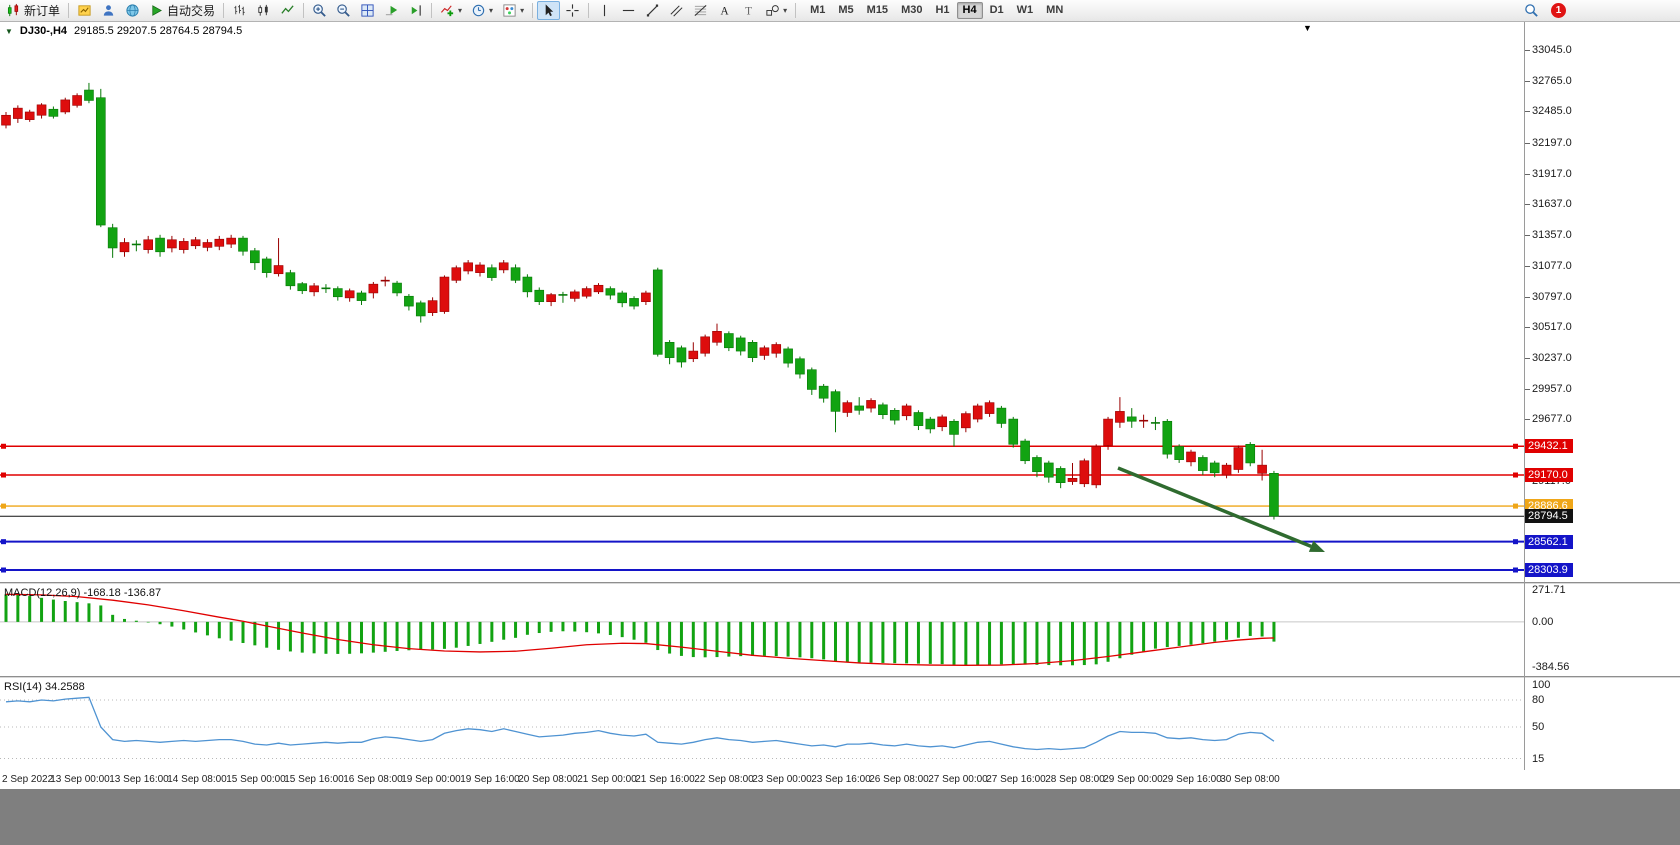  Describe the element at coordinates (748, 10) in the screenshot. I see `label-tool-button: T` at that location.